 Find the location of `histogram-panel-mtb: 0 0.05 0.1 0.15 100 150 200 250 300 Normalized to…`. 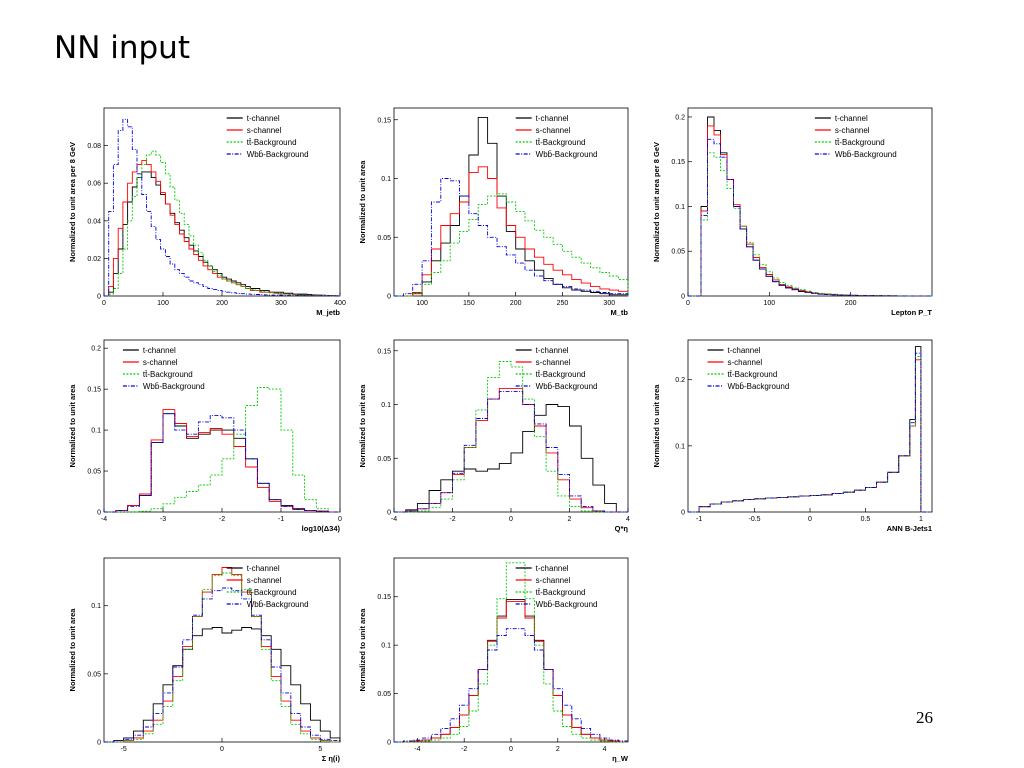

histogram-panel-mtb: 0 0.05 0.1 0.15 100 150 200 250 300 Normalized to… is located at coordinates (496, 210).